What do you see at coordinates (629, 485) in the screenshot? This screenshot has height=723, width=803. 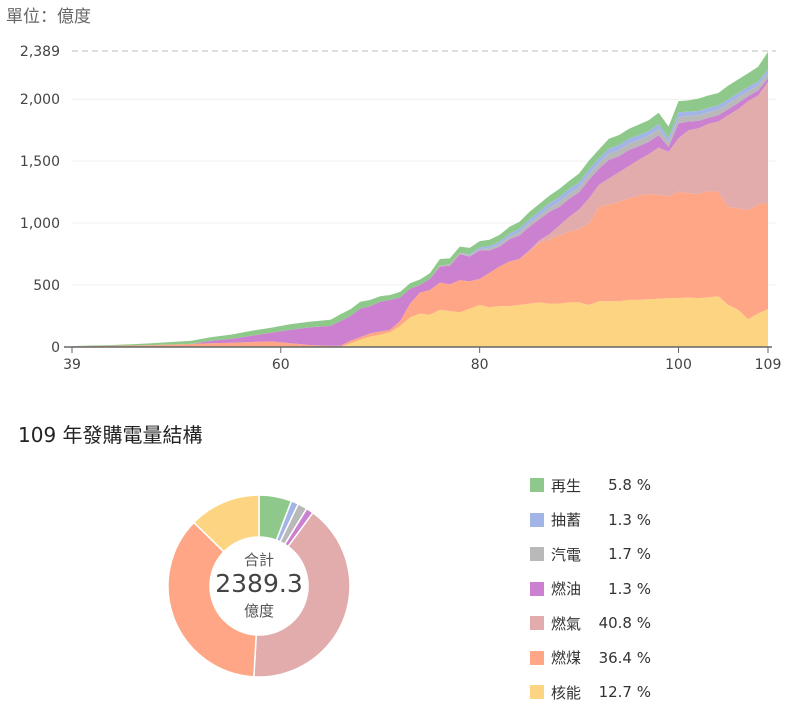 I see `legend-value: 5.8 %` at bounding box center [629, 485].